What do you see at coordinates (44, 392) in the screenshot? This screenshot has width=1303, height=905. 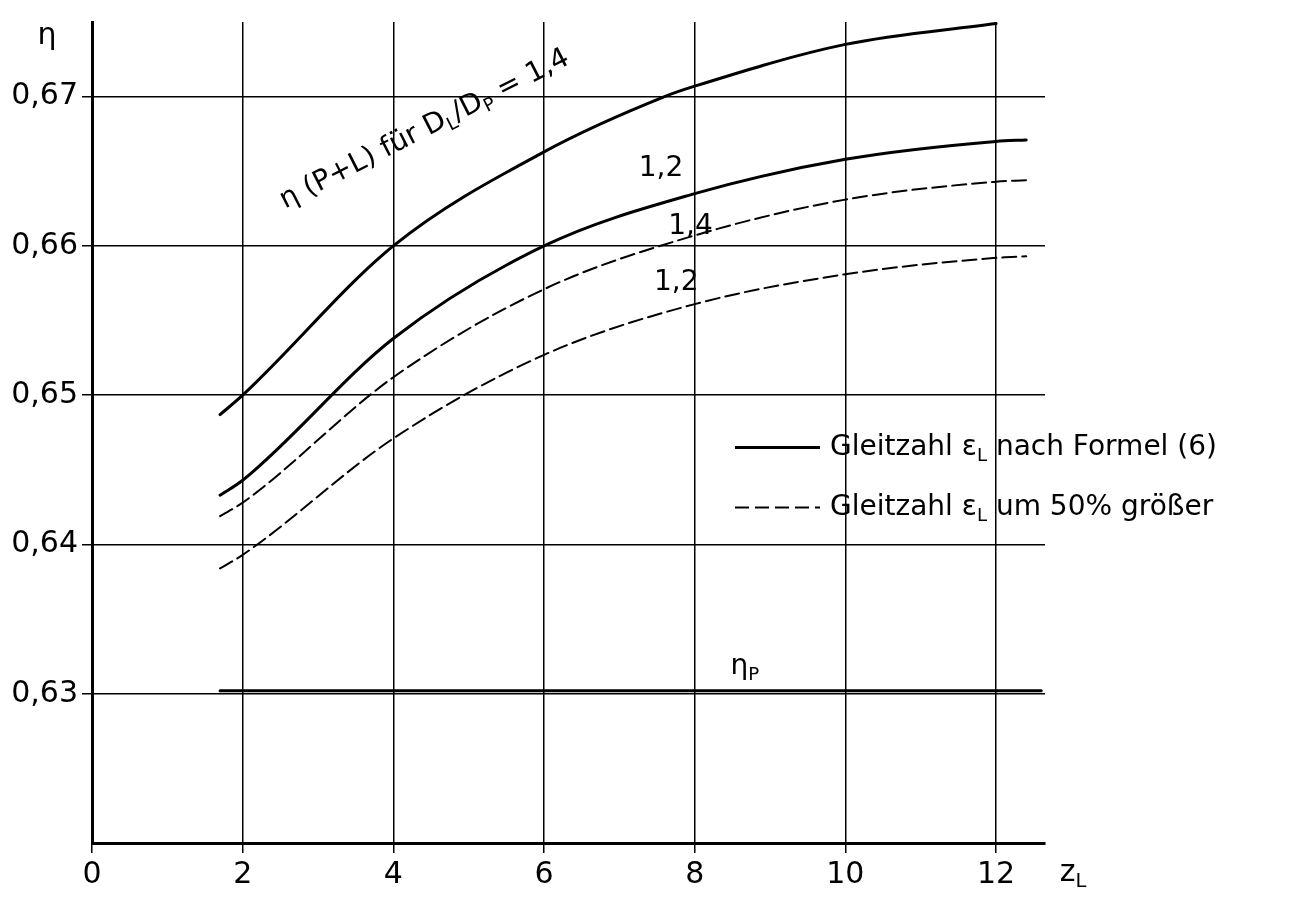 I see `y-tick-label: 0,65` at bounding box center [44, 392].